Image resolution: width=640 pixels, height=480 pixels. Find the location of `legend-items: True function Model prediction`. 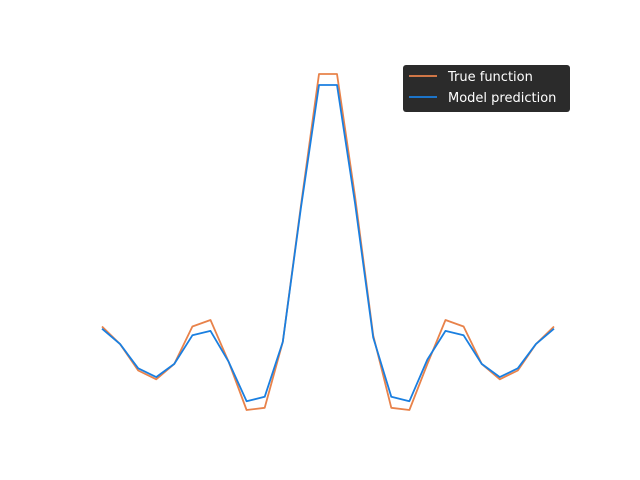

legend-items: True function Model prediction is located at coordinates (482, 88).